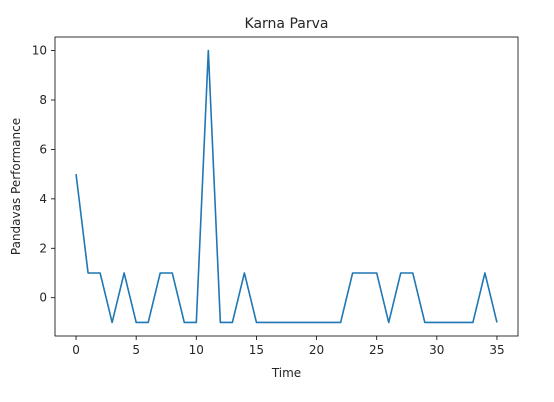  I want to click on y-tick-label: 2, so click(43, 248).